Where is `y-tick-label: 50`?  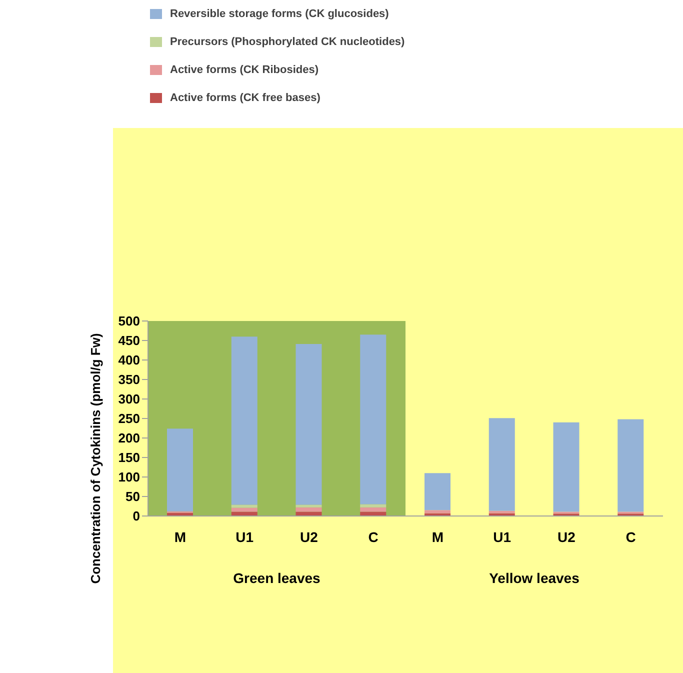
y-tick-label: 50 is located at coordinates (133, 496).